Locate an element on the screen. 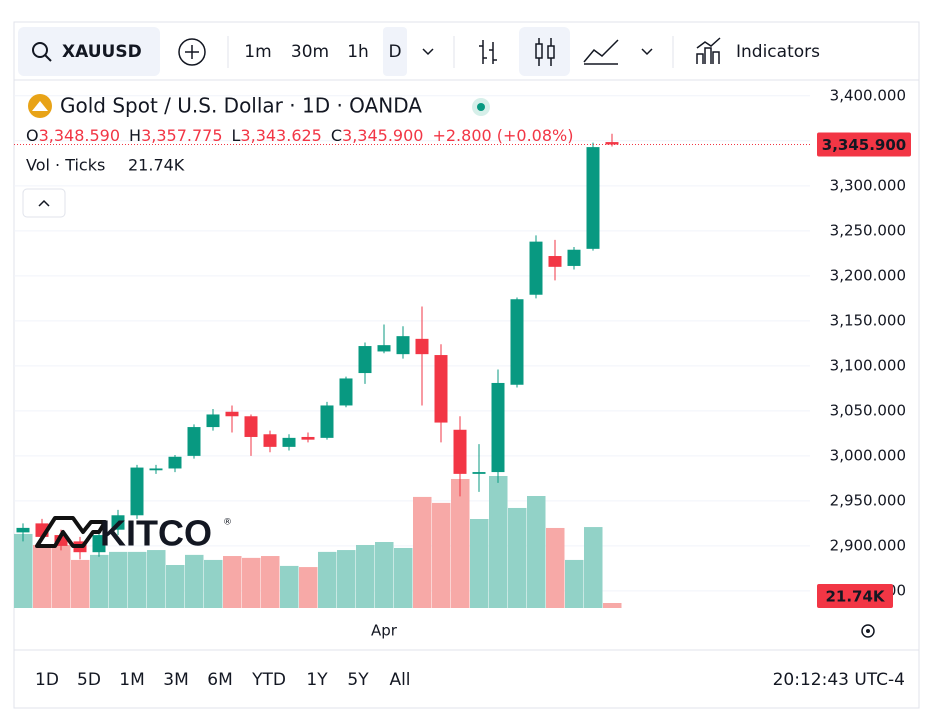 The width and height of the screenshot is (933, 716). ohlc-value: 3,348.590 is located at coordinates (79, 135).